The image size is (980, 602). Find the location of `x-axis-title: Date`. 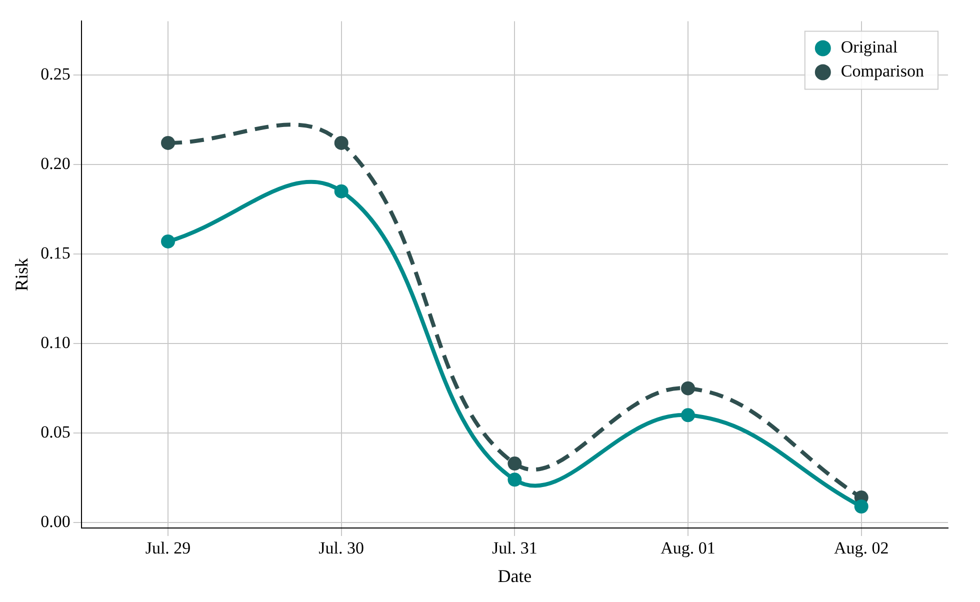

x-axis-title: Date is located at coordinates (515, 576).